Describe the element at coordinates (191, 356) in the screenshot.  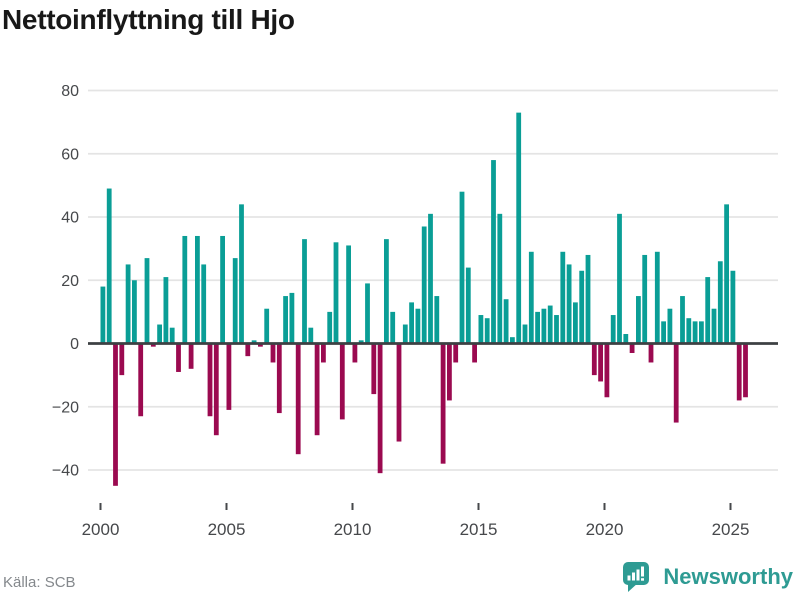
I see `bar-2003Q3` at that location.